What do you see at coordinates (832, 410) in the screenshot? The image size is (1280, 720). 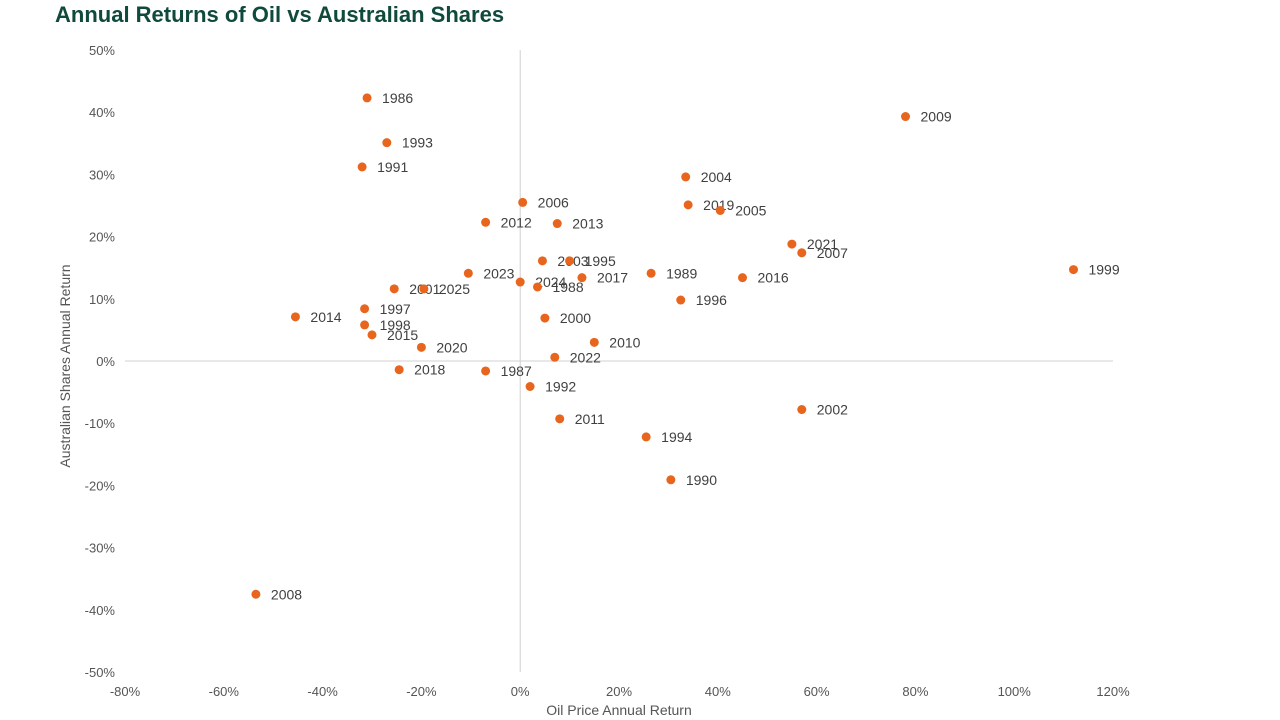 I see `data-point-label: 2002` at bounding box center [832, 410].